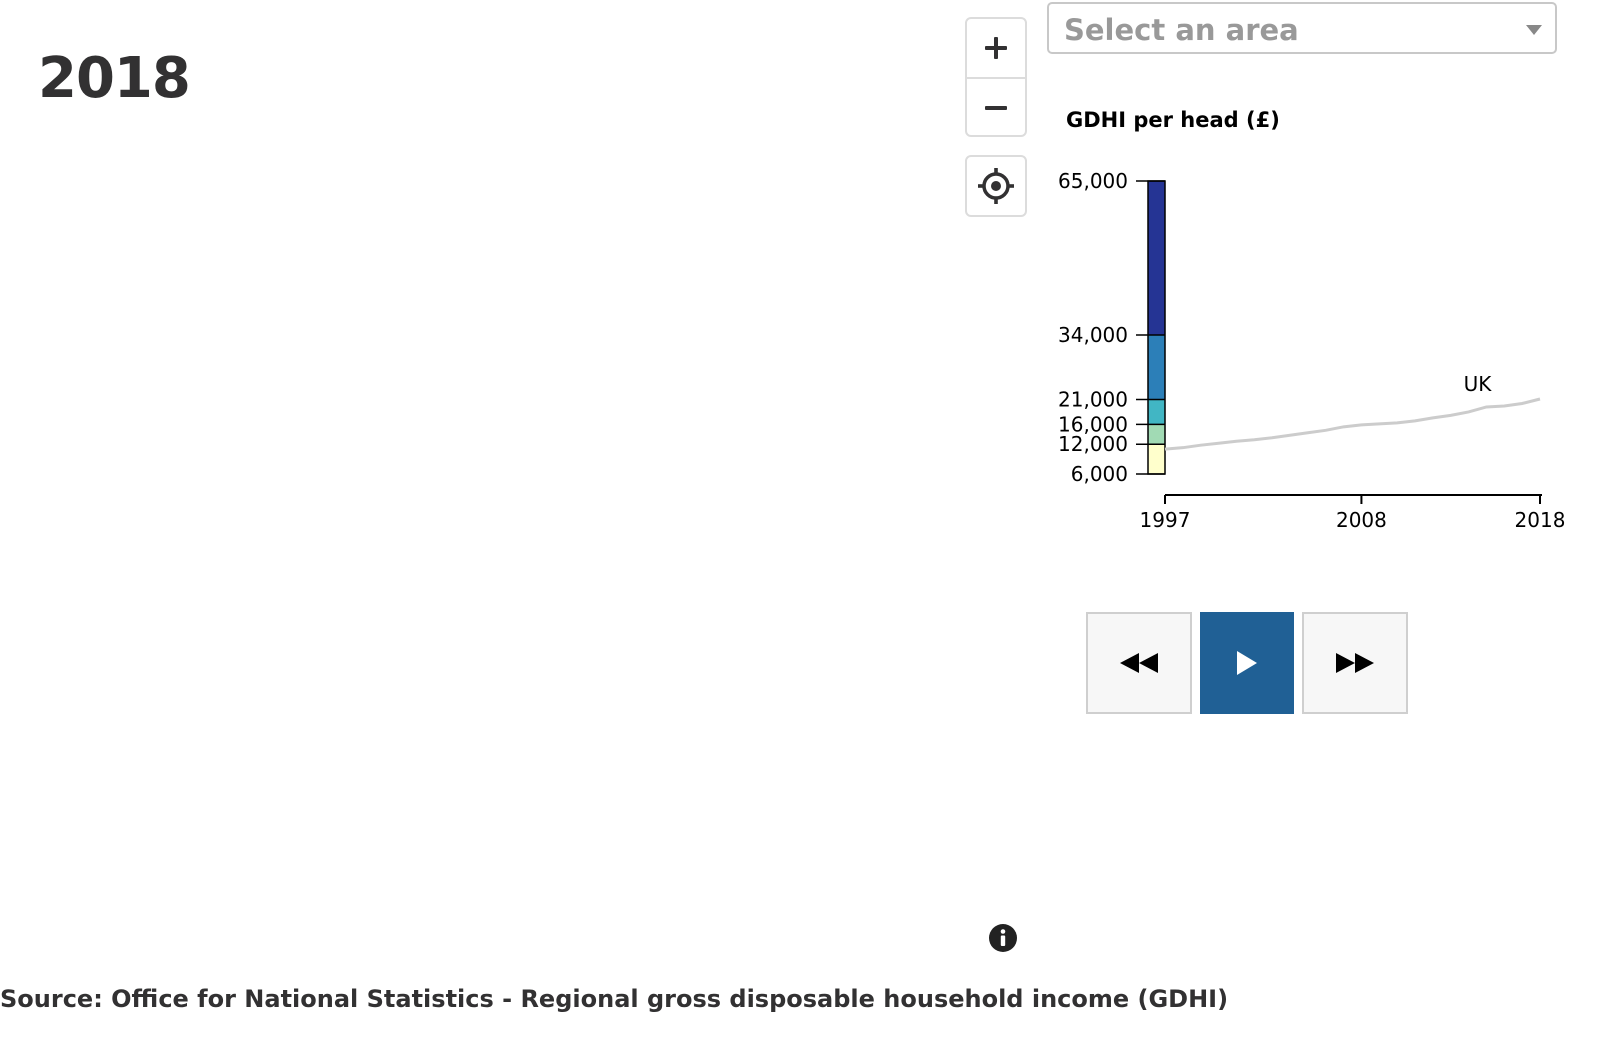 The height and width of the screenshot is (1037, 1597). I want to click on plus-icon, so click(996, 48).